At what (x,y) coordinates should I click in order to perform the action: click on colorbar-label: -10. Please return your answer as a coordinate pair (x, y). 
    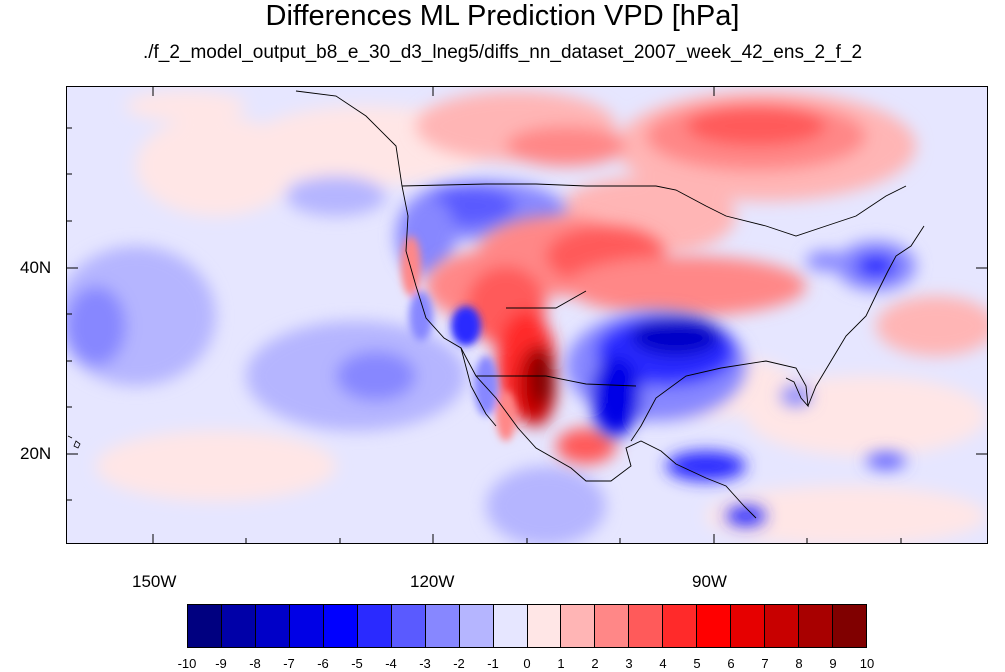
    Looking at the image, I should click on (187, 663).